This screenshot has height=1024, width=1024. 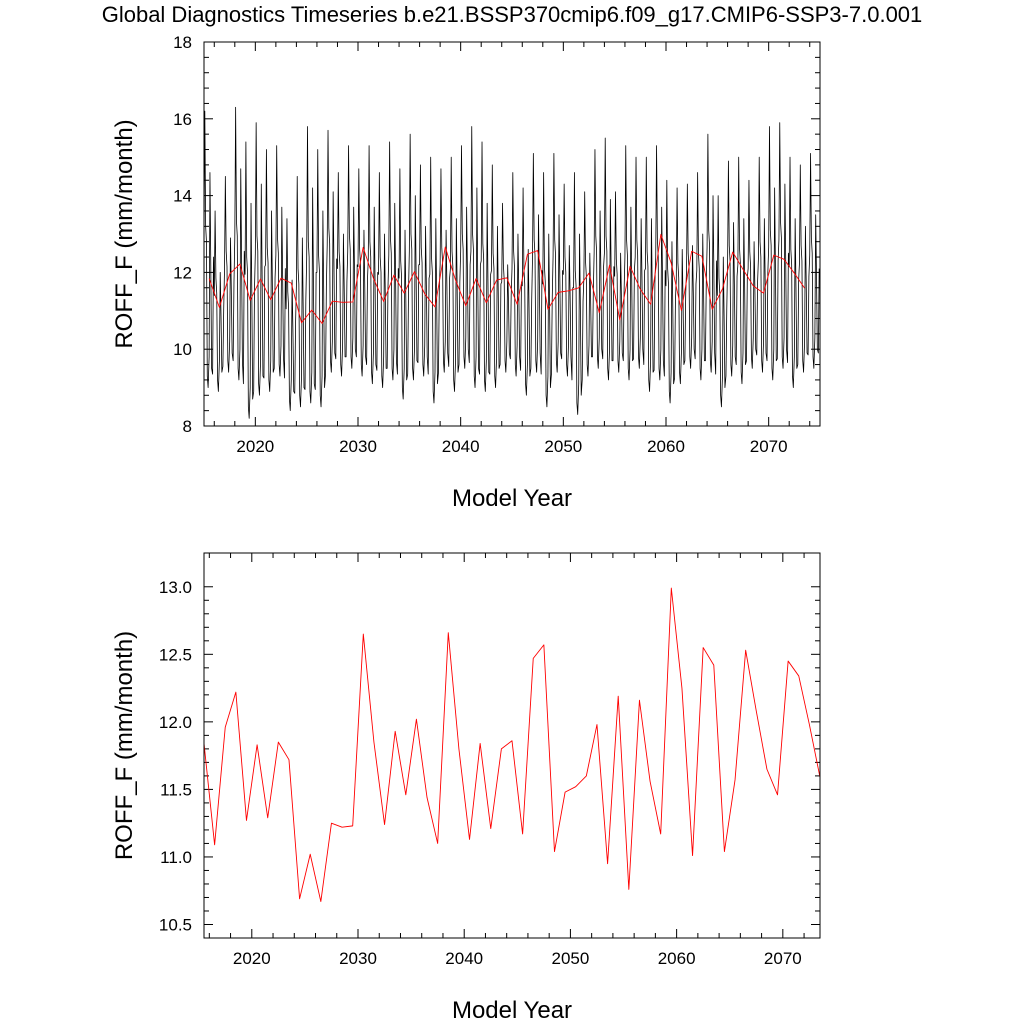 I want to click on top-x-tick-label: 2070, so click(x=769, y=446).